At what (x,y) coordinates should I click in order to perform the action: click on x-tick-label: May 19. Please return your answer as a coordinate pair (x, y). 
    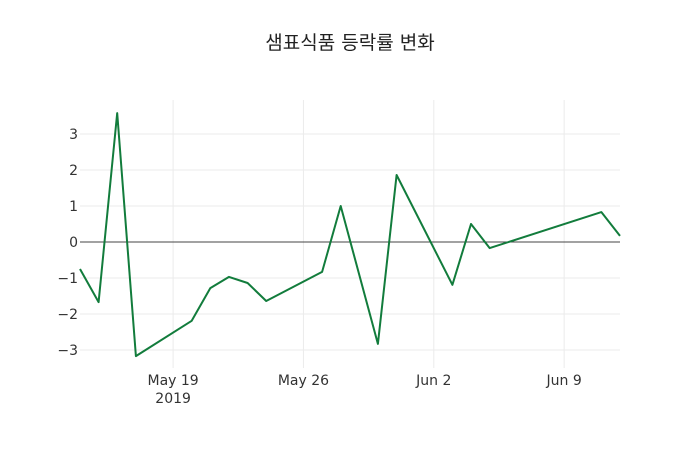
    Looking at the image, I should click on (172, 381).